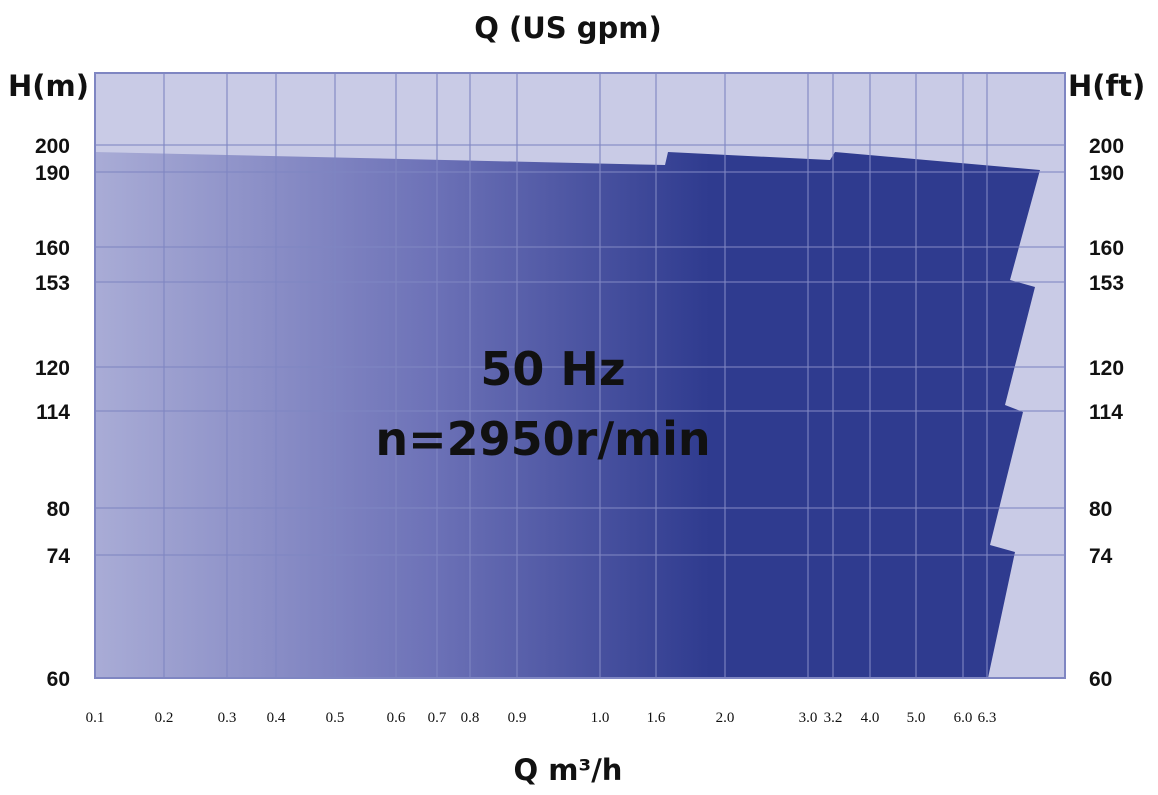  Describe the element at coordinates (335, 718) in the screenshot. I see `x-tick-label: 0.5` at that location.